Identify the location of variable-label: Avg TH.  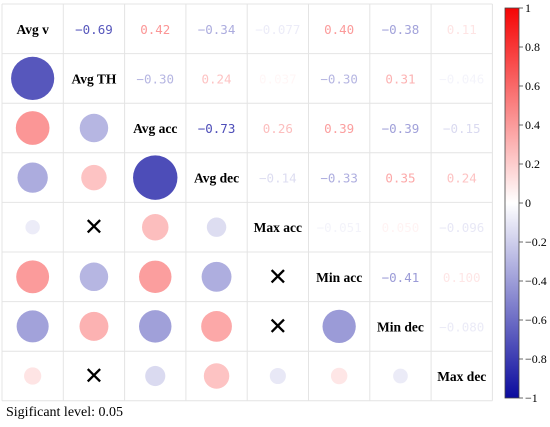
(94, 78).